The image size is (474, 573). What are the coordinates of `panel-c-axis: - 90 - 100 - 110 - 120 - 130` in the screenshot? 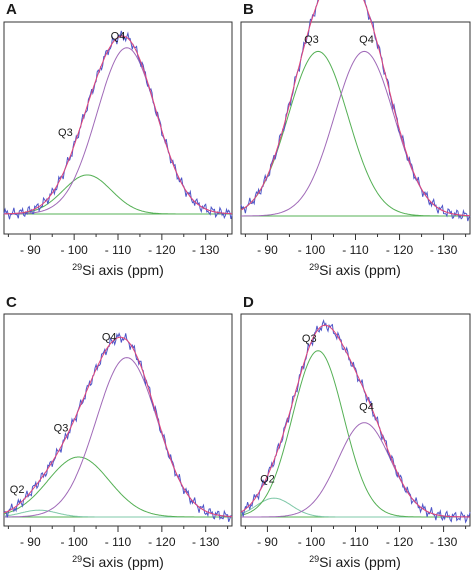 It's located at (118, 537).